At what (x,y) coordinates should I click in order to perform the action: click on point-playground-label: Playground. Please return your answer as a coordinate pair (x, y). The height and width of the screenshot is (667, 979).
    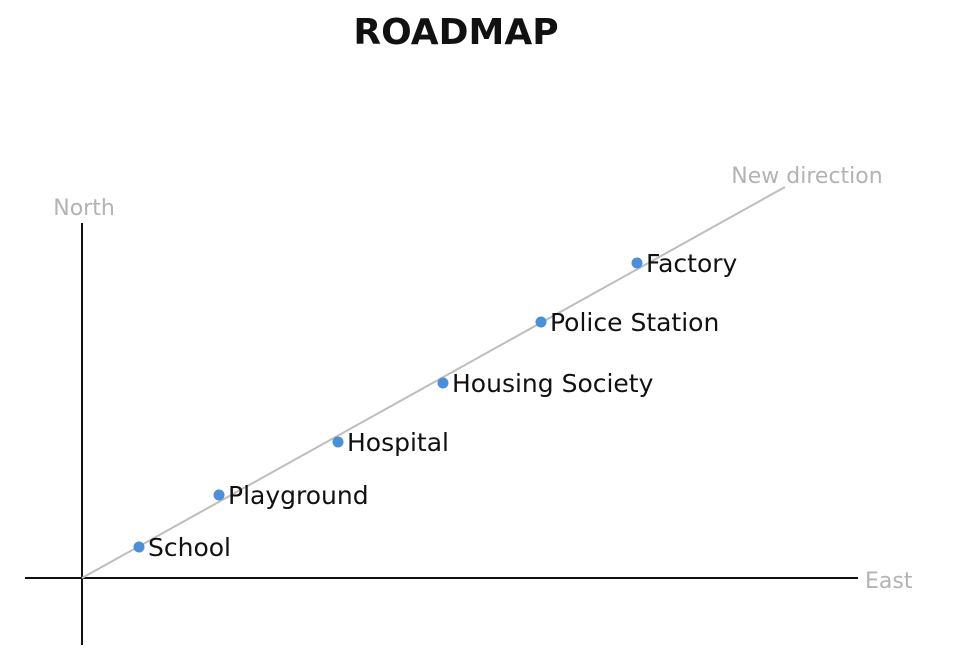
    Looking at the image, I should click on (298, 495).